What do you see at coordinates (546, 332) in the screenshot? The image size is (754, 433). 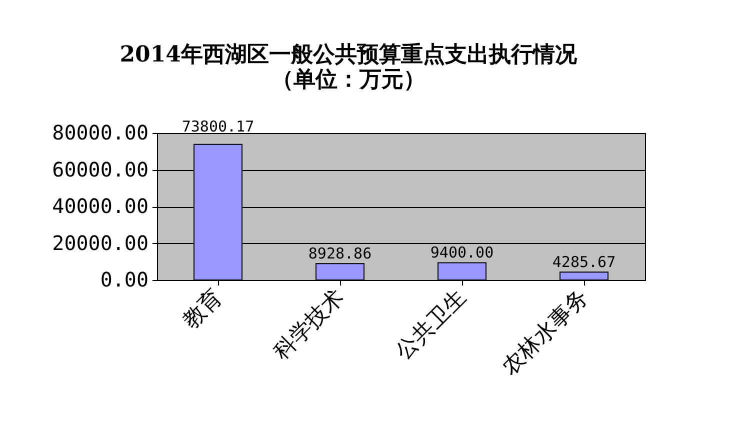 I see `x-tick-label: 农林水事务` at bounding box center [546, 332].